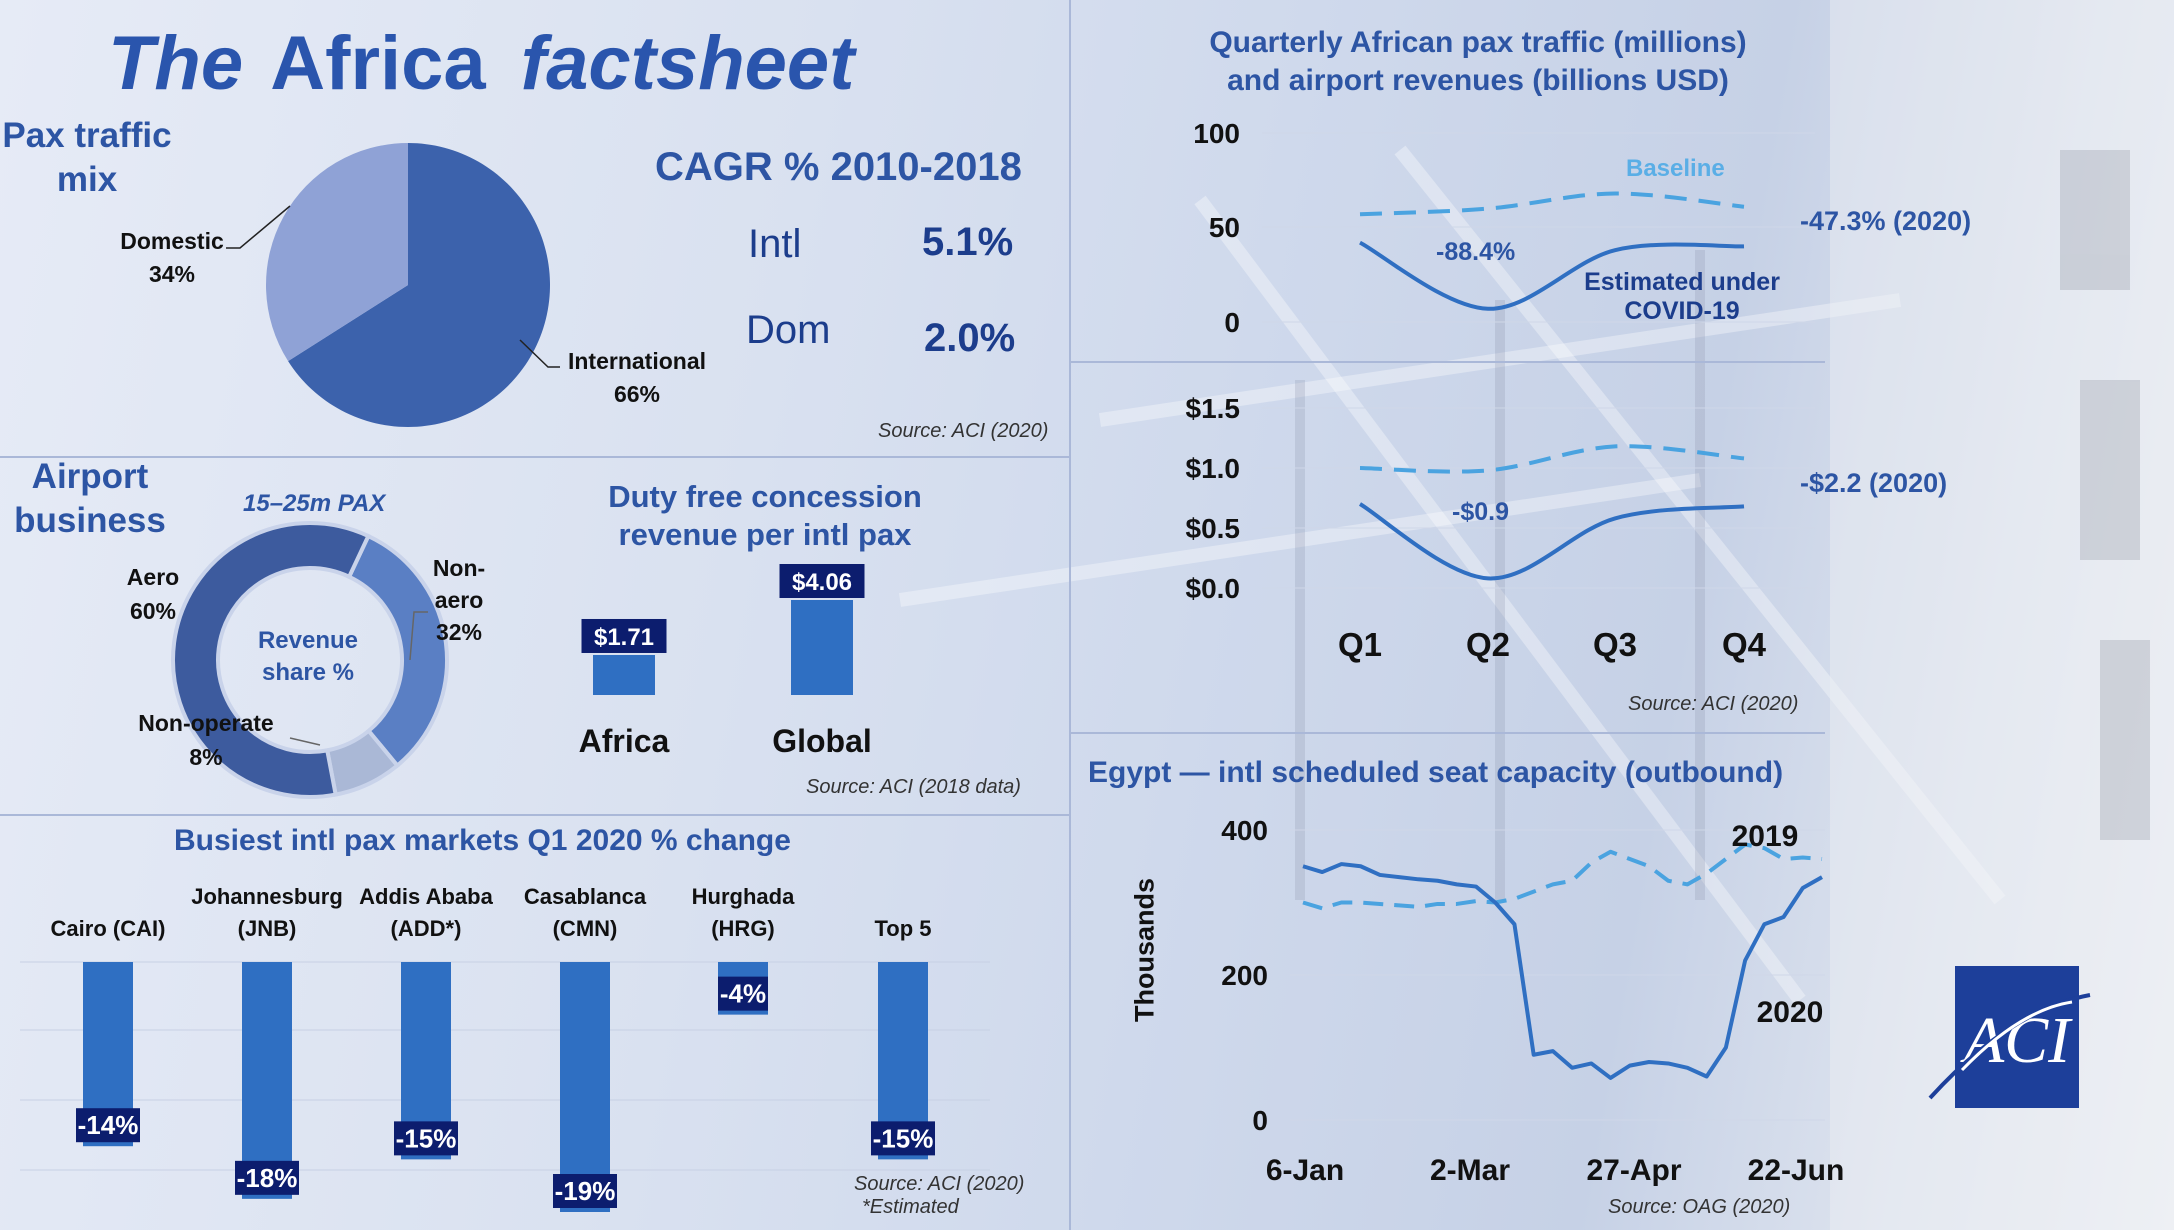 This screenshot has height=1230, width=2174. Describe the element at coordinates (308, 656) in the screenshot. I see `donut-center-label: Revenue share %` at that location.